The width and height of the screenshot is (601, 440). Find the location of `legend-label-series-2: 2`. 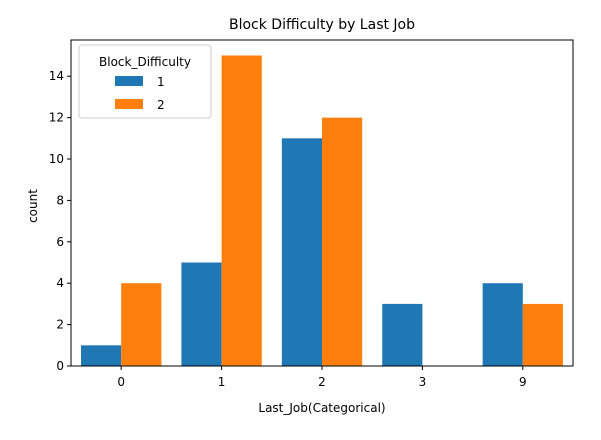

legend-label-series-2: 2 is located at coordinates (161, 105).